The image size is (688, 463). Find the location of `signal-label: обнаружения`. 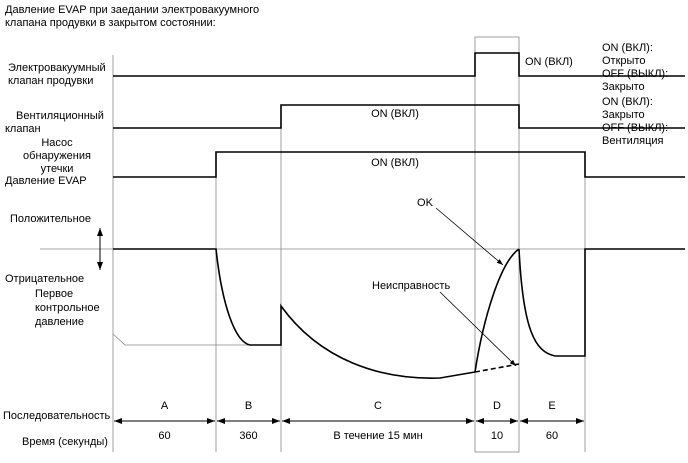

signal-label: обнаружения is located at coordinates (57, 156).